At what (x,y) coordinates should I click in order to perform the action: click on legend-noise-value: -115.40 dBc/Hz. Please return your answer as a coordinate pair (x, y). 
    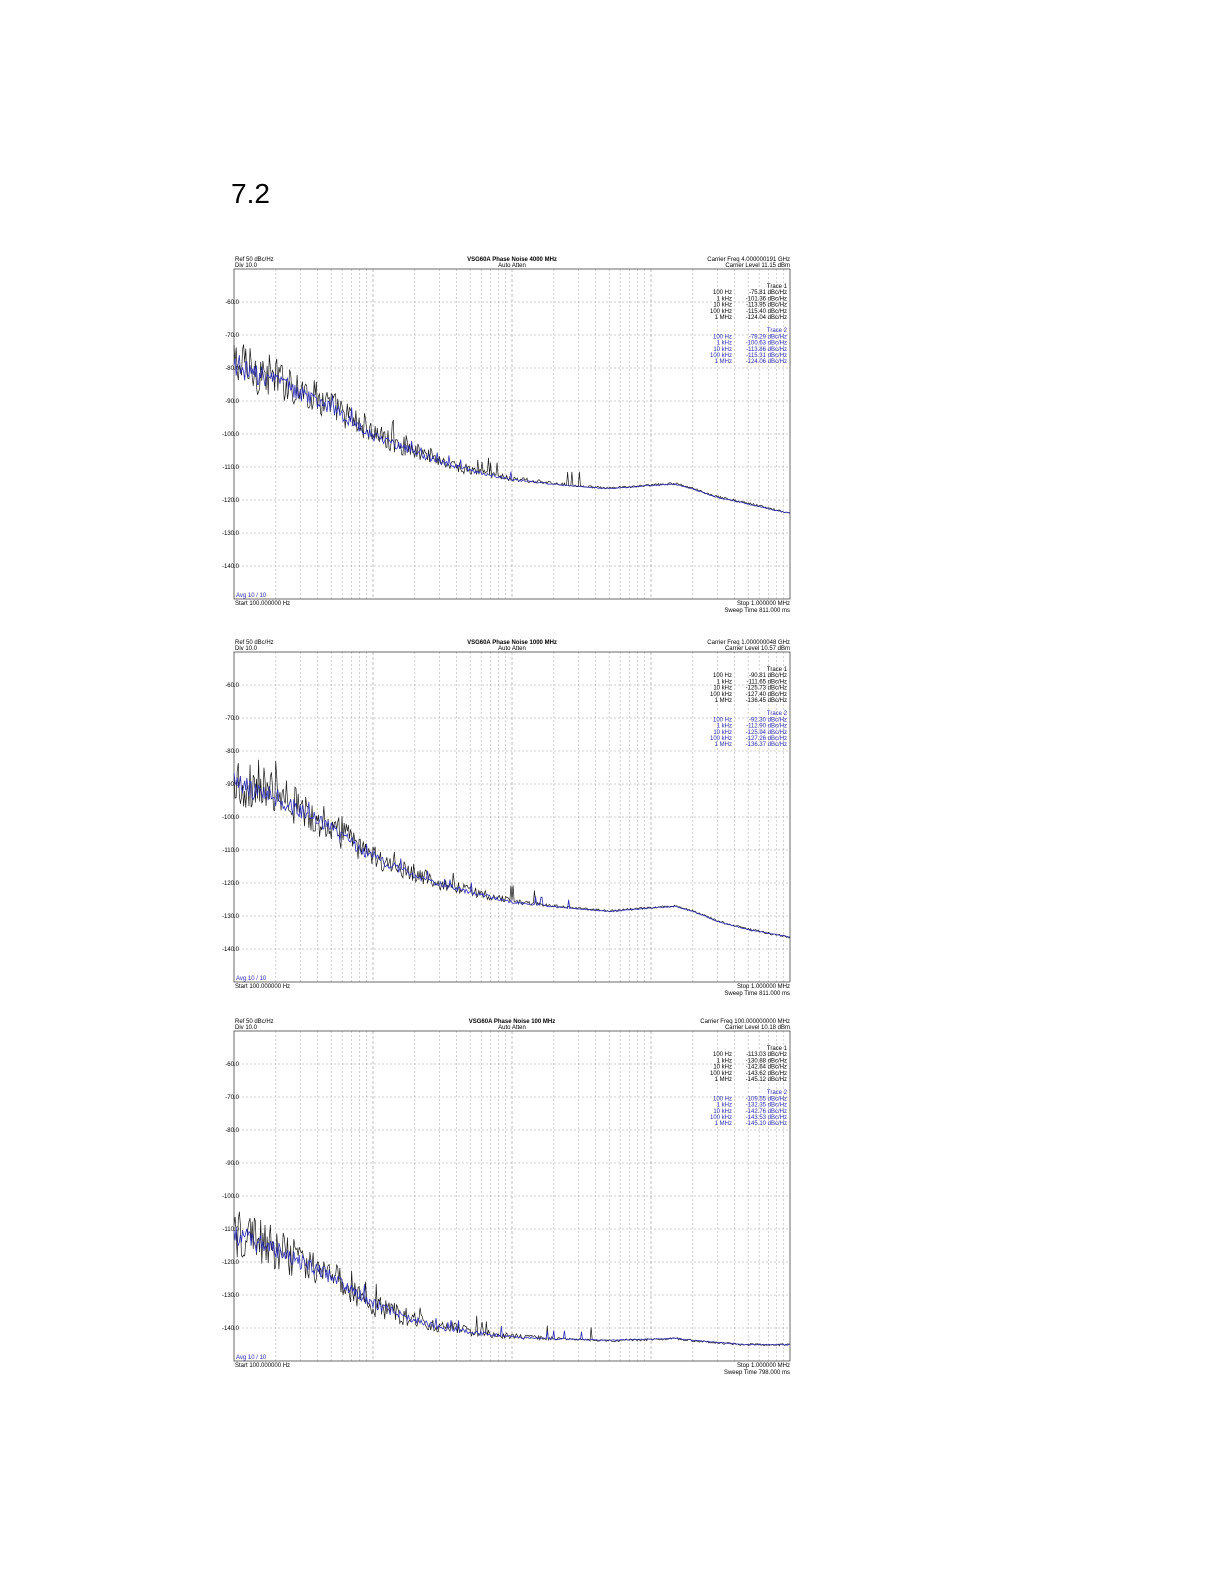
    Looking at the image, I should click on (766, 312).